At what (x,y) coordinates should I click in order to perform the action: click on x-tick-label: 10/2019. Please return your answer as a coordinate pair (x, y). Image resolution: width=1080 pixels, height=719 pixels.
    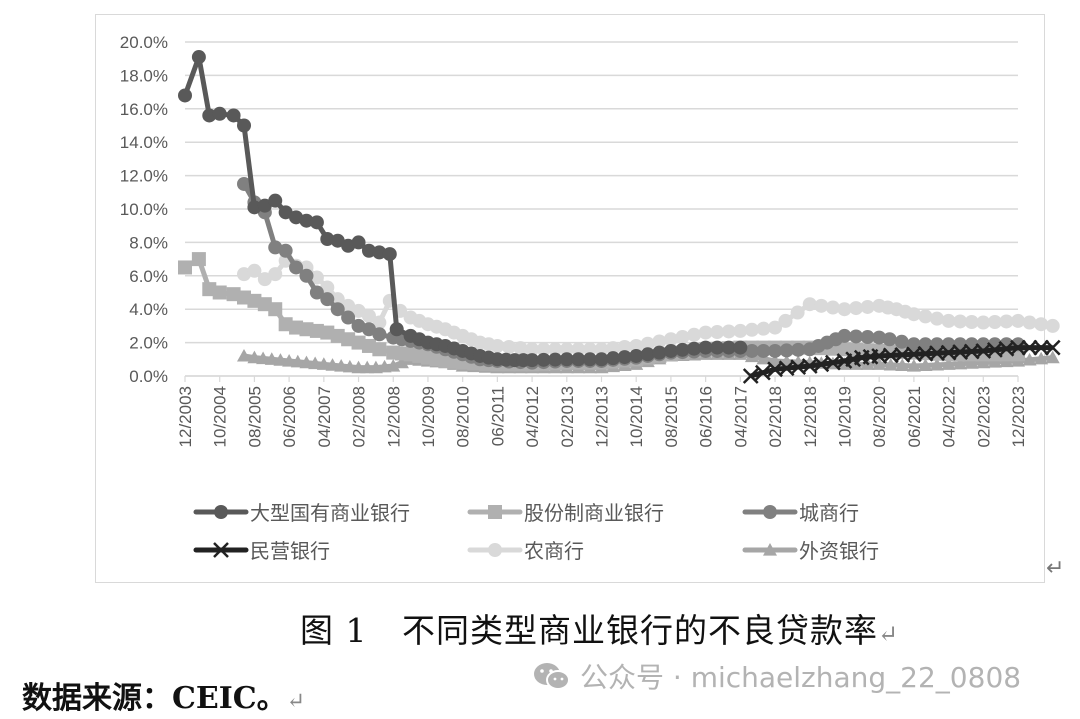
    Looking at the image, I should click on (844, 416).